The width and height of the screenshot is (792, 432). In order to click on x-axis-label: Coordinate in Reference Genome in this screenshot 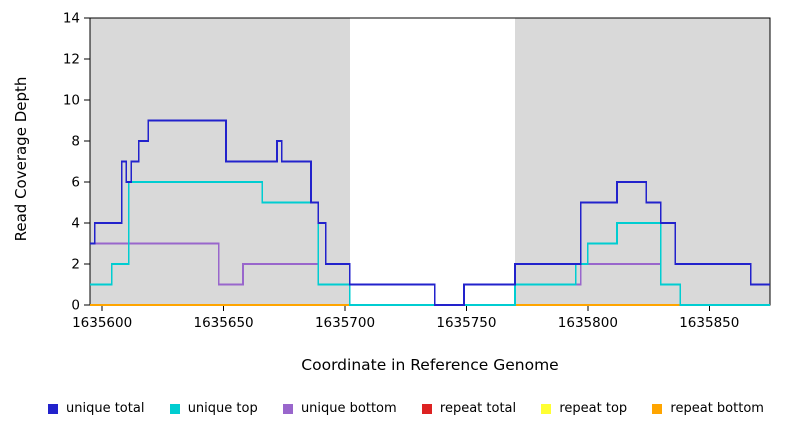, I will do `click(430, 365)`.